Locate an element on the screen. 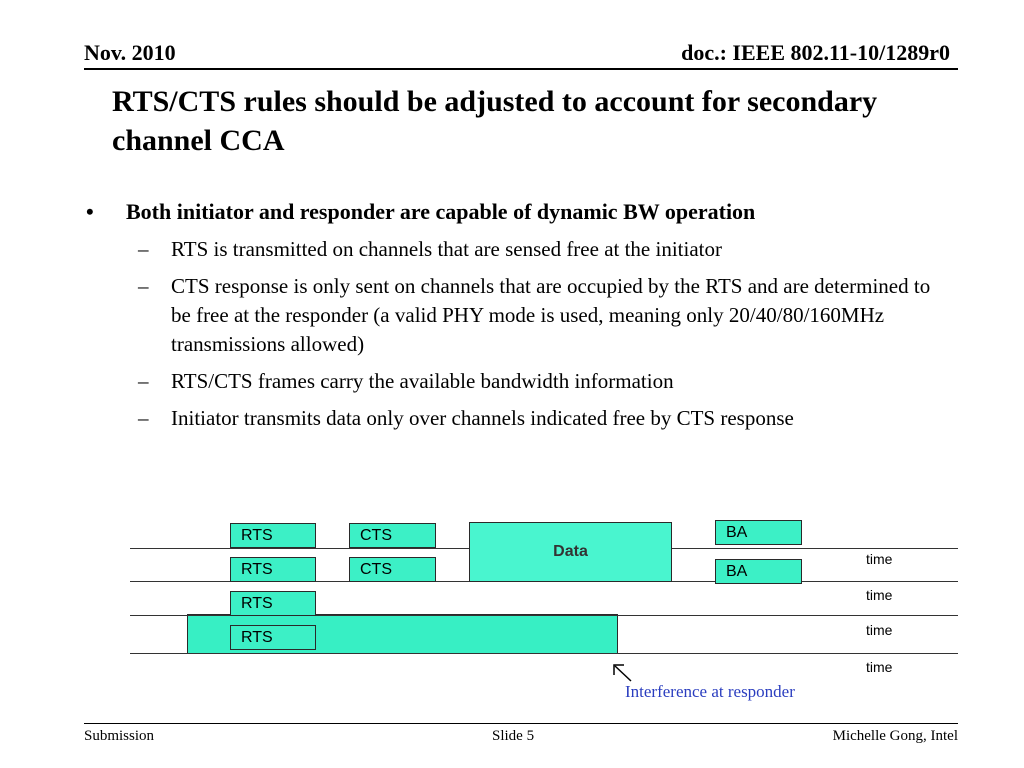 This screenshot has height=768, width=1024. footer-author: Michelle Gong, Intel is located at coordinates (895, 736).